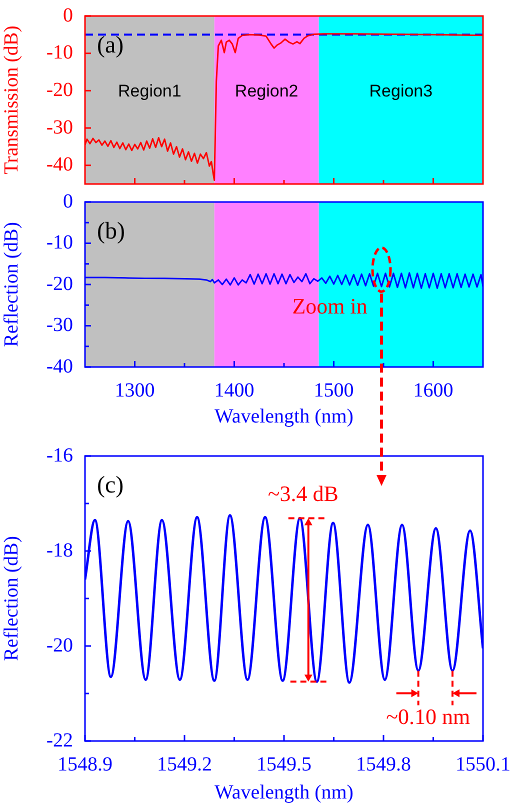  What do you see at coordinates (150, 90) in the screenshot?
I see `band-label: Region1` at bounding box center [150, 90].